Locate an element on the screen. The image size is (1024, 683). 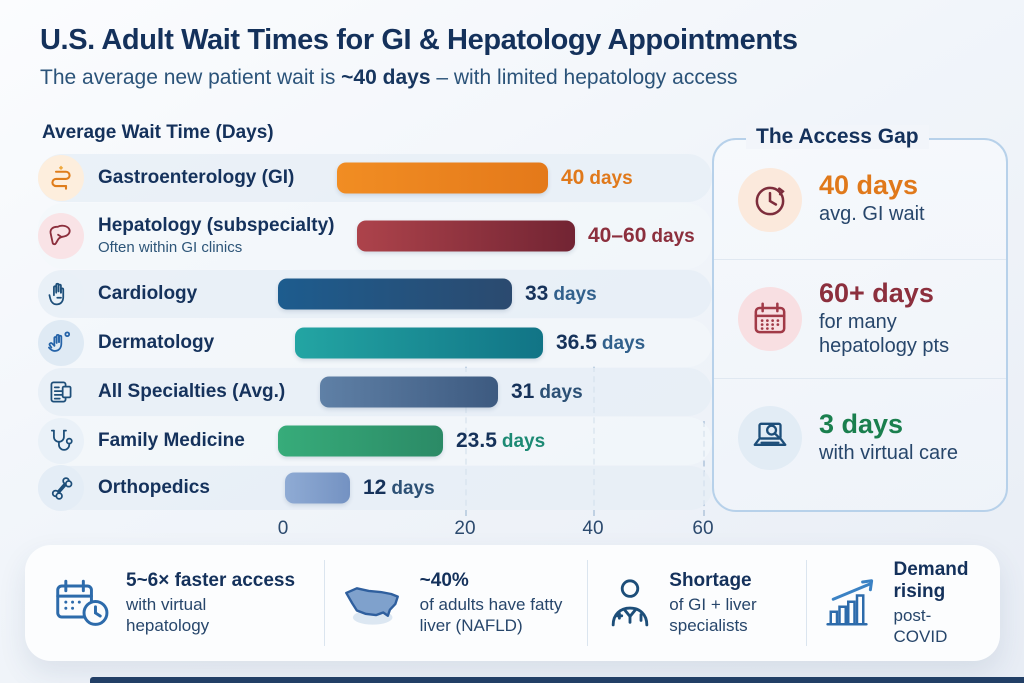
doctor-icon is located at coordinates (630, 603).